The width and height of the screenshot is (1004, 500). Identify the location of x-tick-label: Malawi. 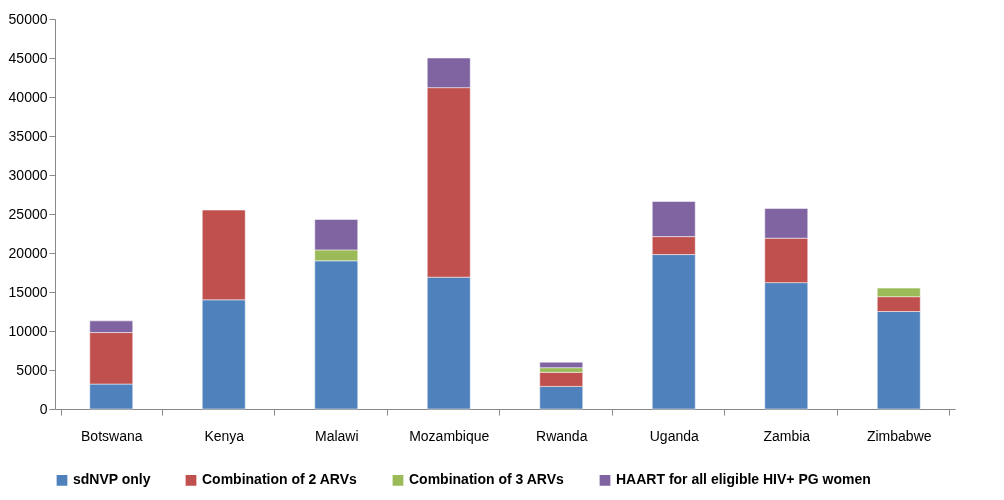
(336, 435).